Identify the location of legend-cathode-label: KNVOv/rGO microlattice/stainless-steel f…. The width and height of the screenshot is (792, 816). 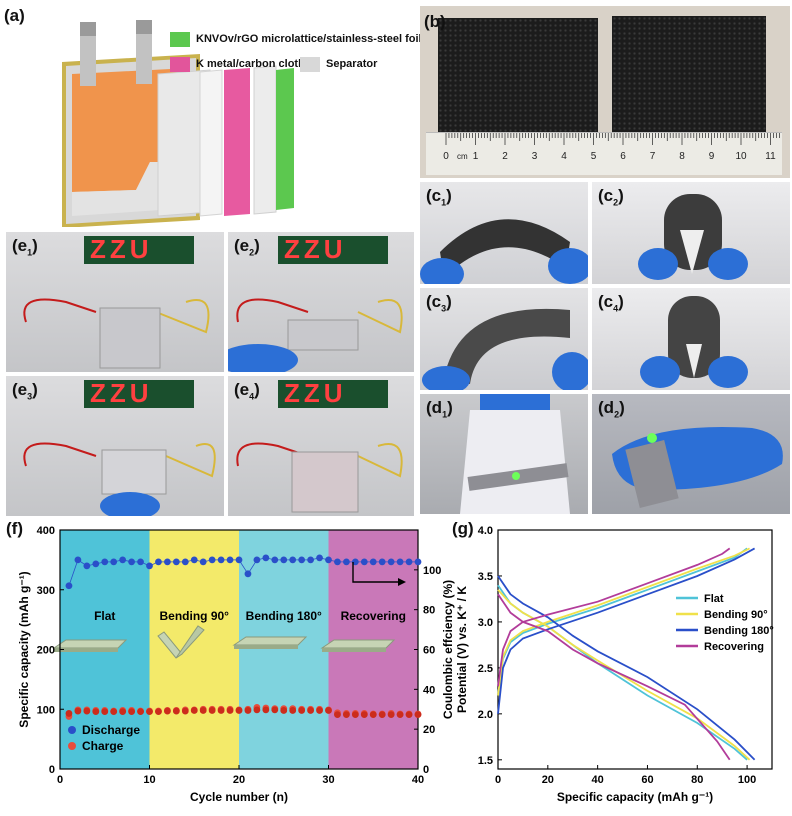
(309, 39).